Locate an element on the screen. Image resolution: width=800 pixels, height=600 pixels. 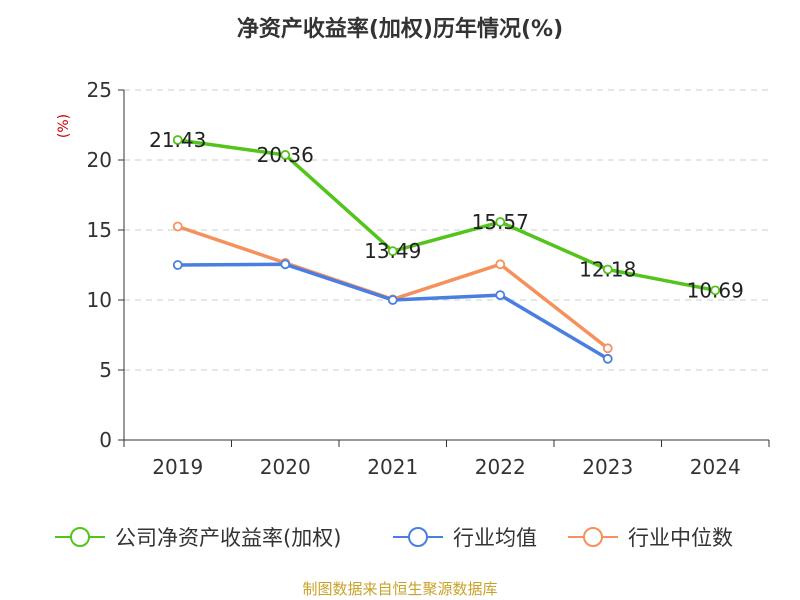
data-label: 12.18 is located at coordinates (607, 269).